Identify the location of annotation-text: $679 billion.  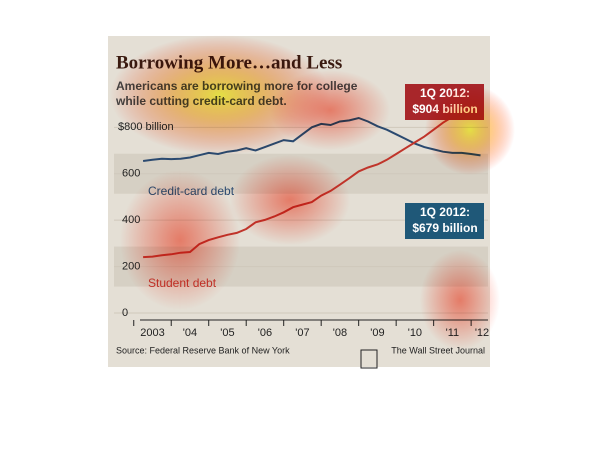
(444, 228).